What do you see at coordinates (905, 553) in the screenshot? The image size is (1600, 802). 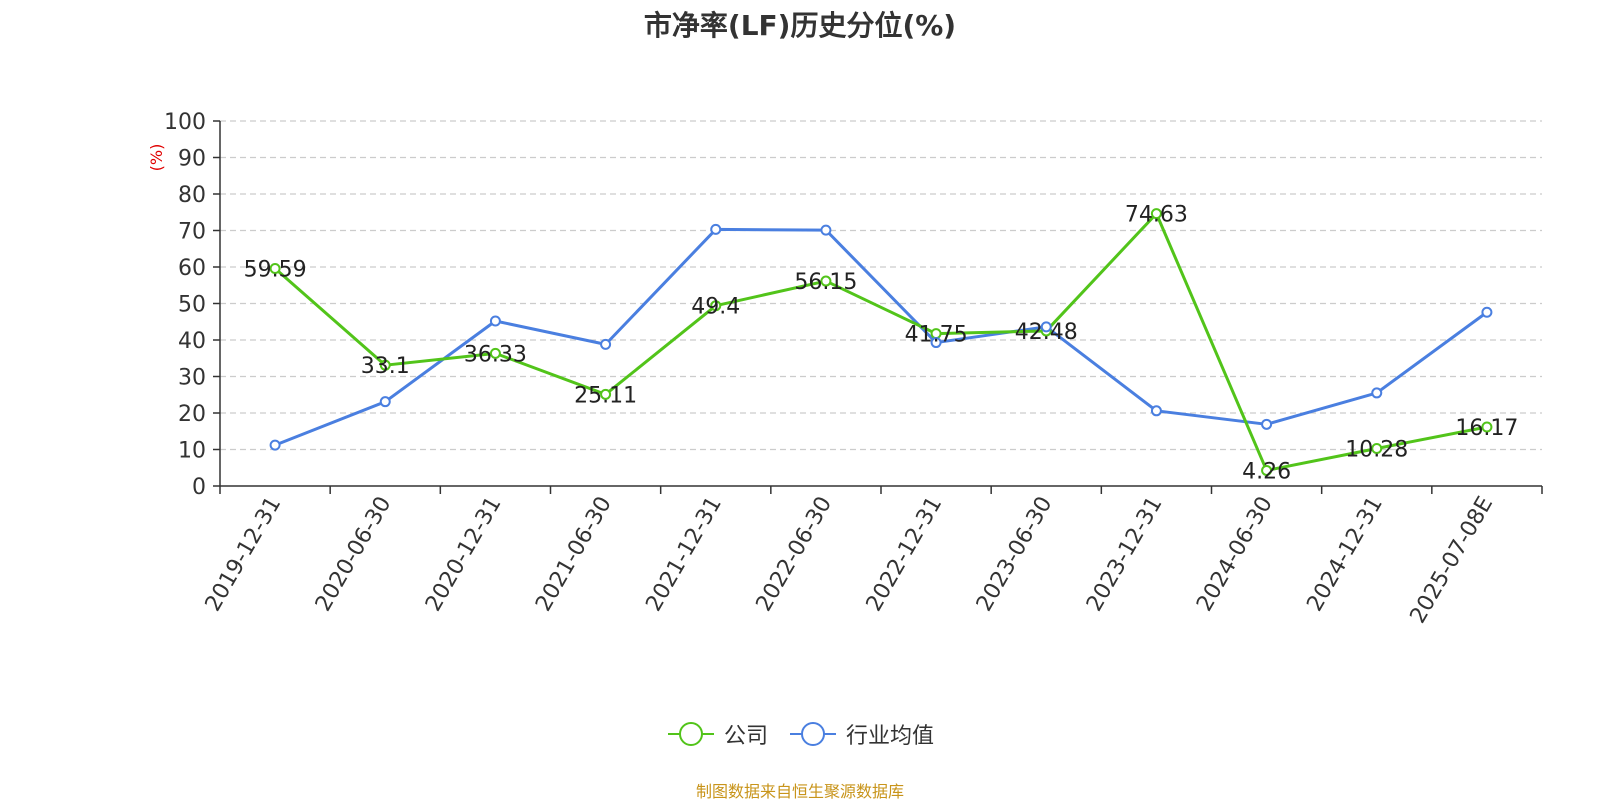 I see `x-tick-label: 2022-12-31` at bounding box center [905, 553].